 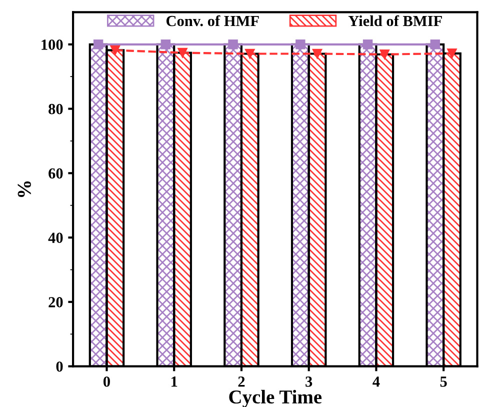 I want to click on x-tick-label: 5, so click(x=443, y=381).